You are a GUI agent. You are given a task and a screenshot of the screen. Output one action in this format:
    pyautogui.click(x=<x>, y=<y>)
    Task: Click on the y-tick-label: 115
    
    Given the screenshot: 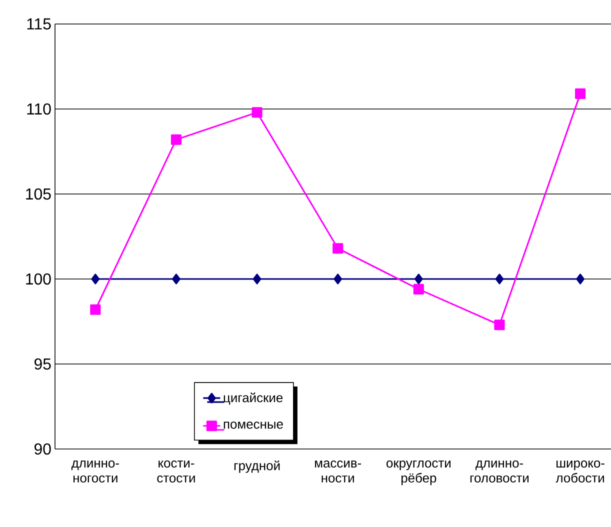 What is the action you would take?
    pyautogui.click(x=39, y=24)
    